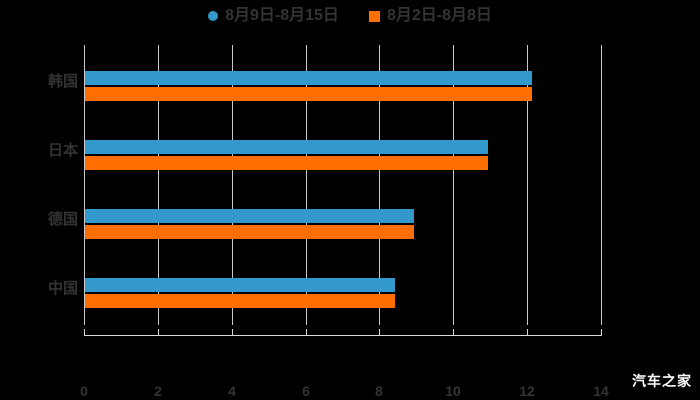 The image size is (700, 400). Describe the element at coordinates (453, 391) in the screenshot. I see `x-tick-label: 10` at that location.